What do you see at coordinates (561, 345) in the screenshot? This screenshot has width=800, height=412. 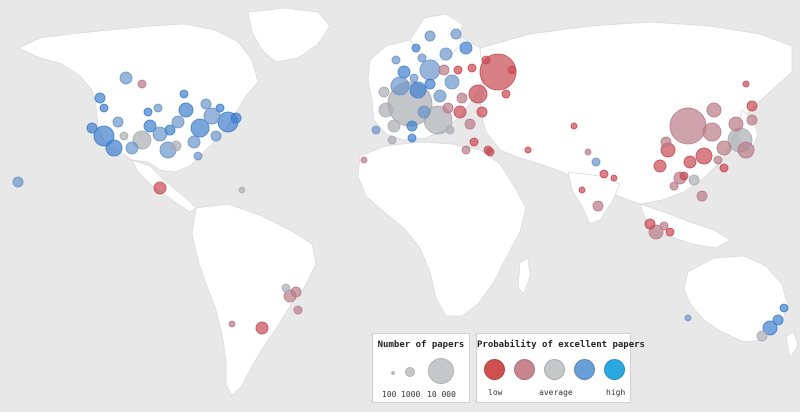 I see `legend-prob-title: Probability of excellent papers` at bounding box center [561, 345].